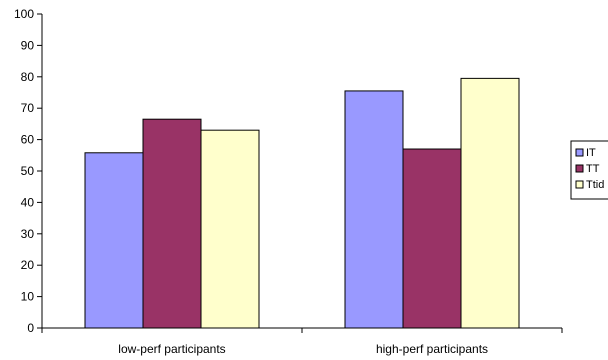 This screenshot has width=608, height=360. I want to click on y-tick-label: 70, so click(28, 108).